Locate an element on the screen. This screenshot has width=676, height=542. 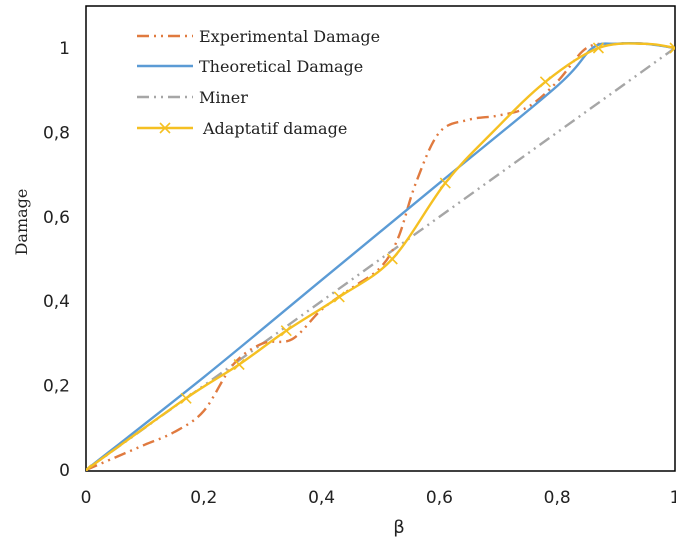
x-axis-title: β is located at coordinates (399, 527).